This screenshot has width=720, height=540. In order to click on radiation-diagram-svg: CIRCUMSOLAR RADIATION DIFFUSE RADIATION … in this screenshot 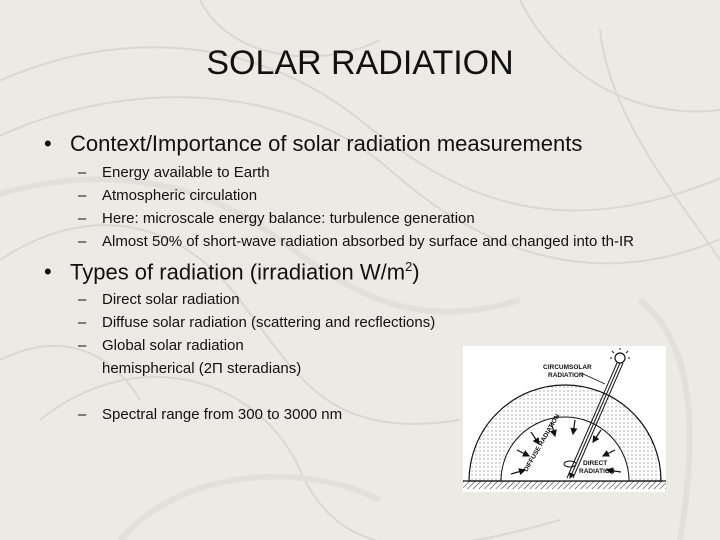, I will do `click(564, 418)`.